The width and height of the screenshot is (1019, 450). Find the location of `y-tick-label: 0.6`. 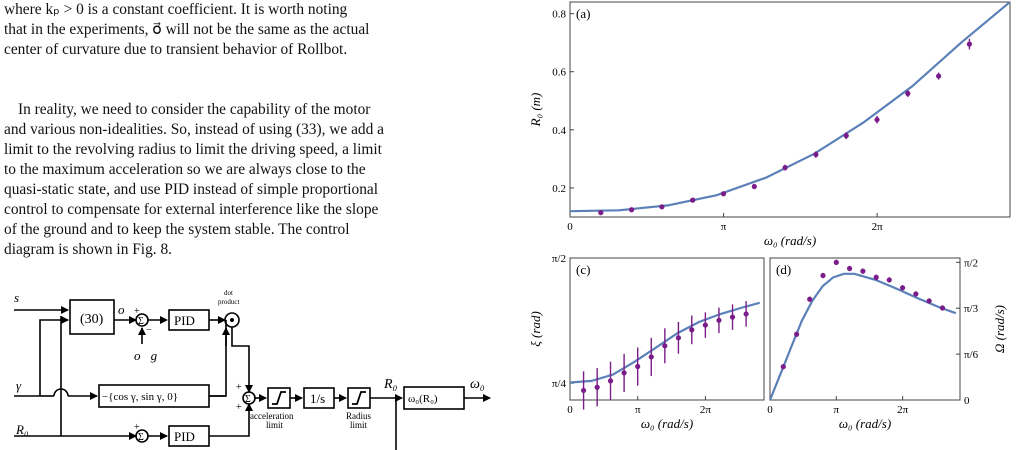

y-tick-label: 0.6 is located at coordinates (559, 73).